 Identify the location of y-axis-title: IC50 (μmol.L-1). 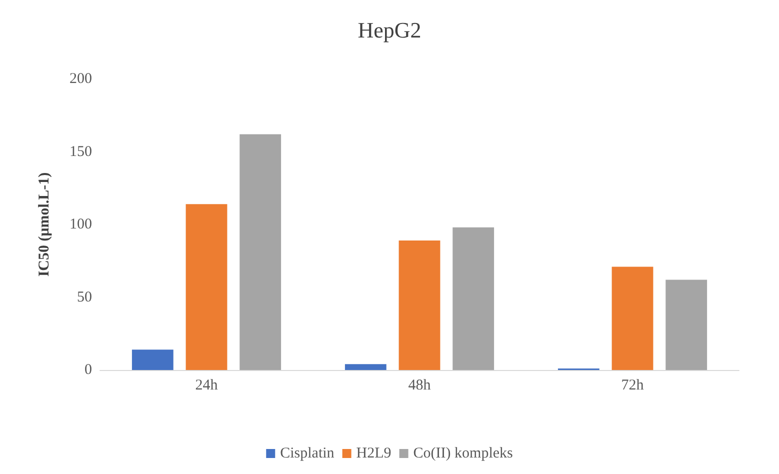
(44, 224).